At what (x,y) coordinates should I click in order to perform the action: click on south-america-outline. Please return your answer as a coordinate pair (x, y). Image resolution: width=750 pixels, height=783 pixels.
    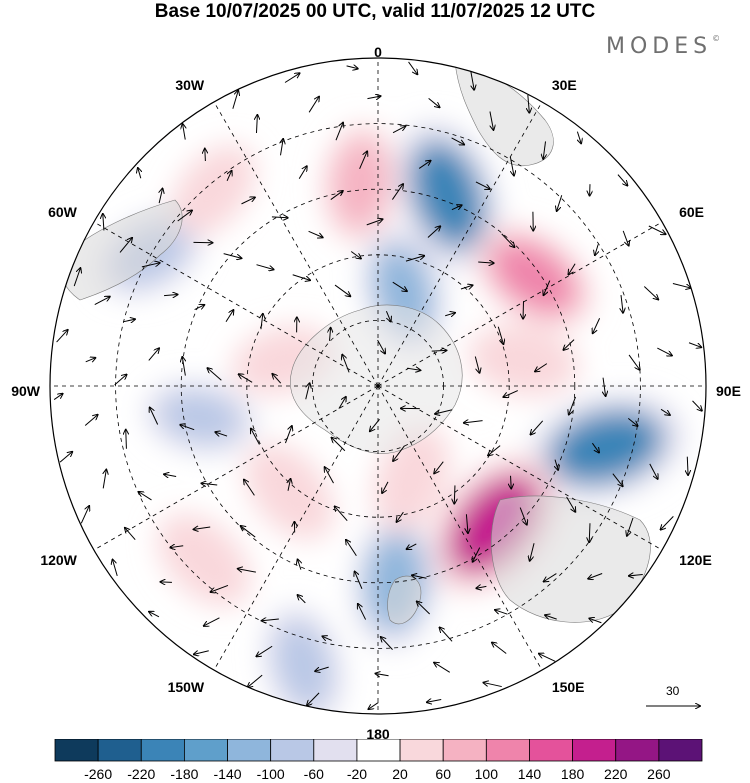
    Looking at the image, I should click on (121, 250).